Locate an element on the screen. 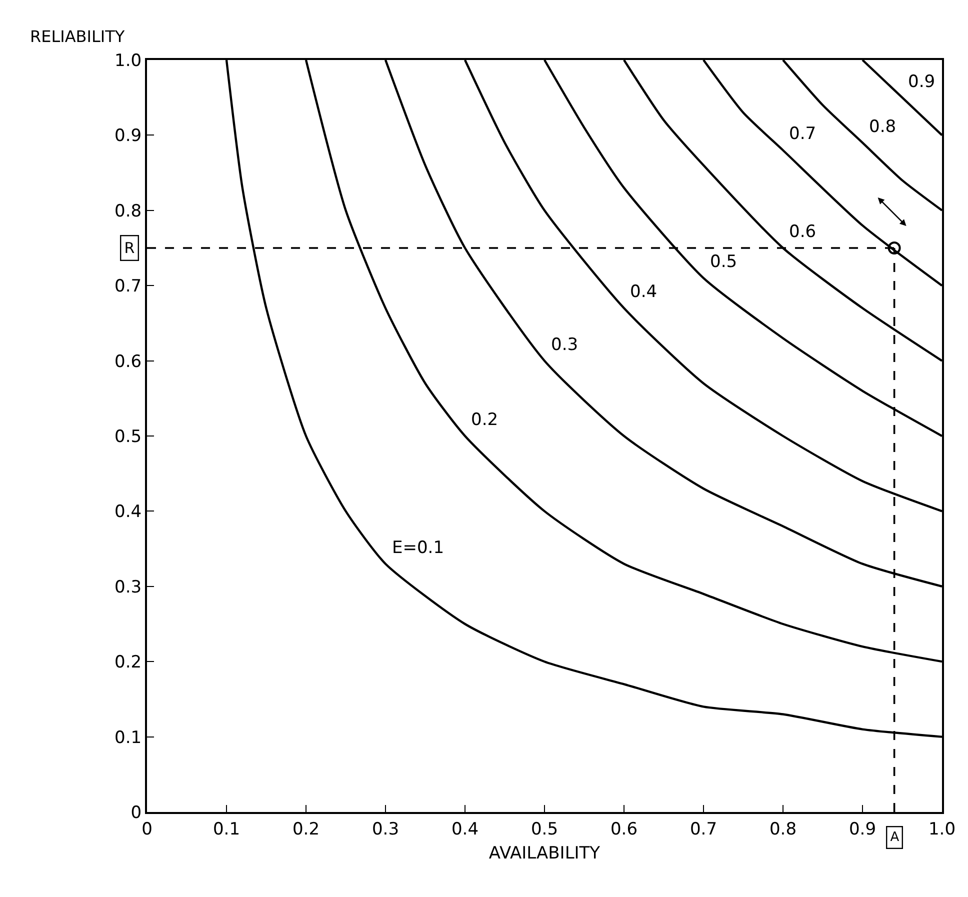 Image resolution: width=968 pixels, height=897 pixels. y-tick-label: 1.0 is located at coordinates (128, 60).